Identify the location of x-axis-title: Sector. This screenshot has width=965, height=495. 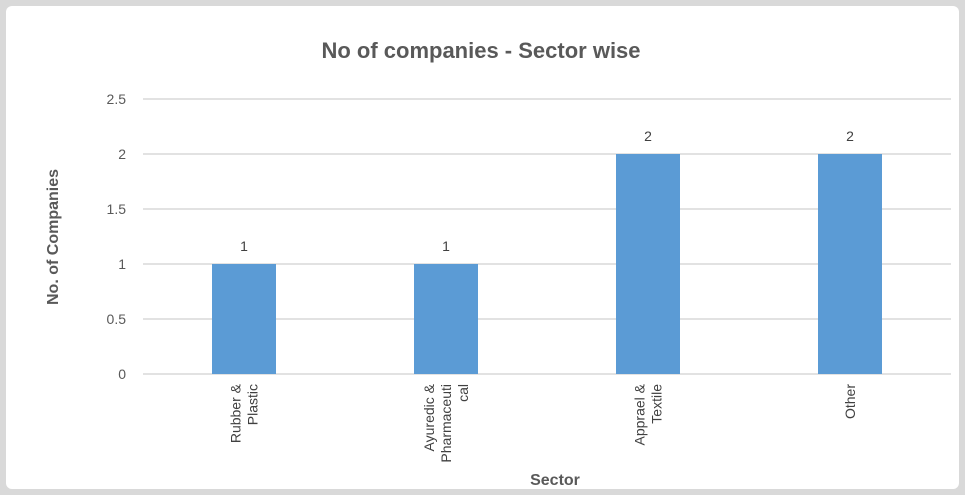
(555, 480).